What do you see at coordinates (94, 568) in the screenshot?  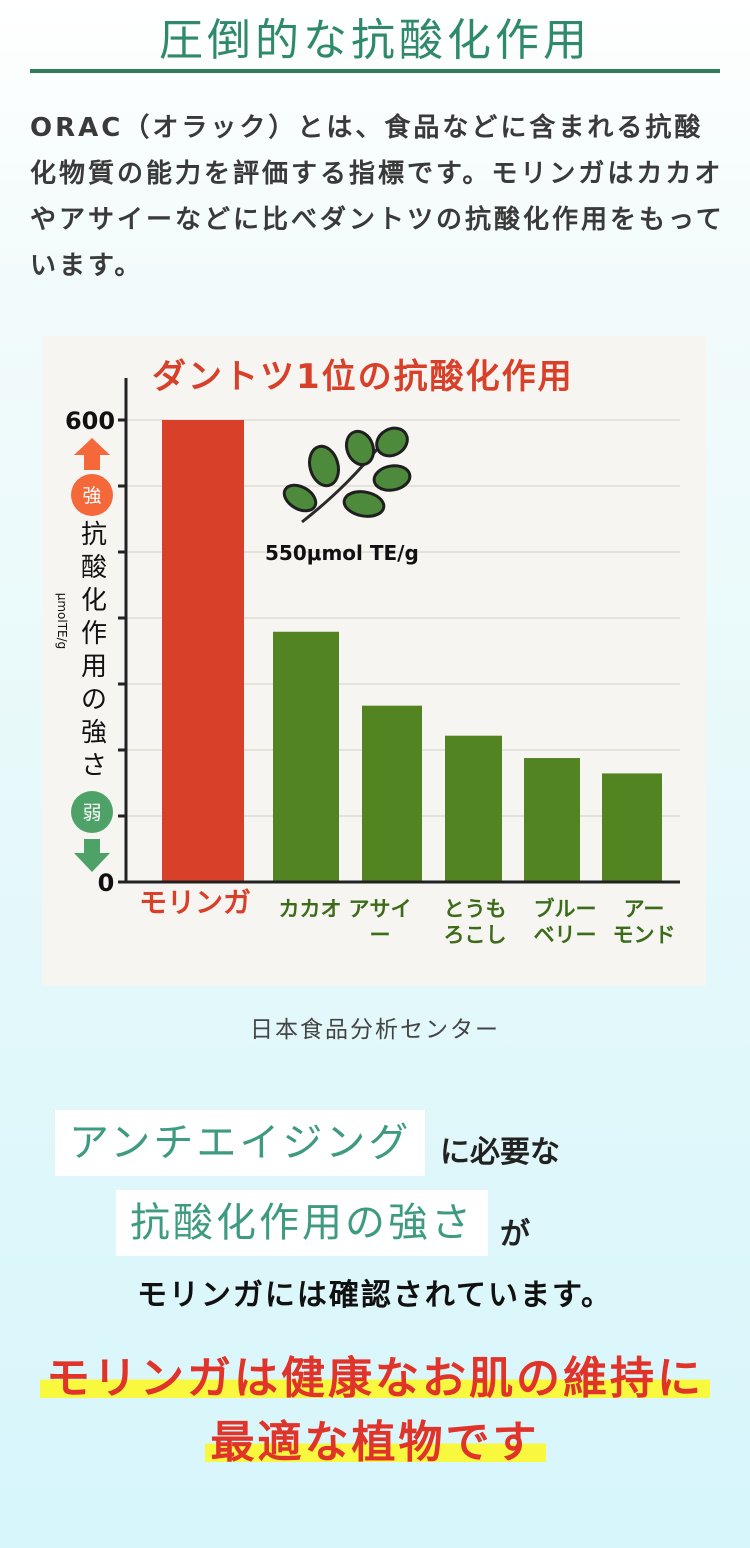 I see `y-axis-label-char: 酸` at bounding box center [94, 568].